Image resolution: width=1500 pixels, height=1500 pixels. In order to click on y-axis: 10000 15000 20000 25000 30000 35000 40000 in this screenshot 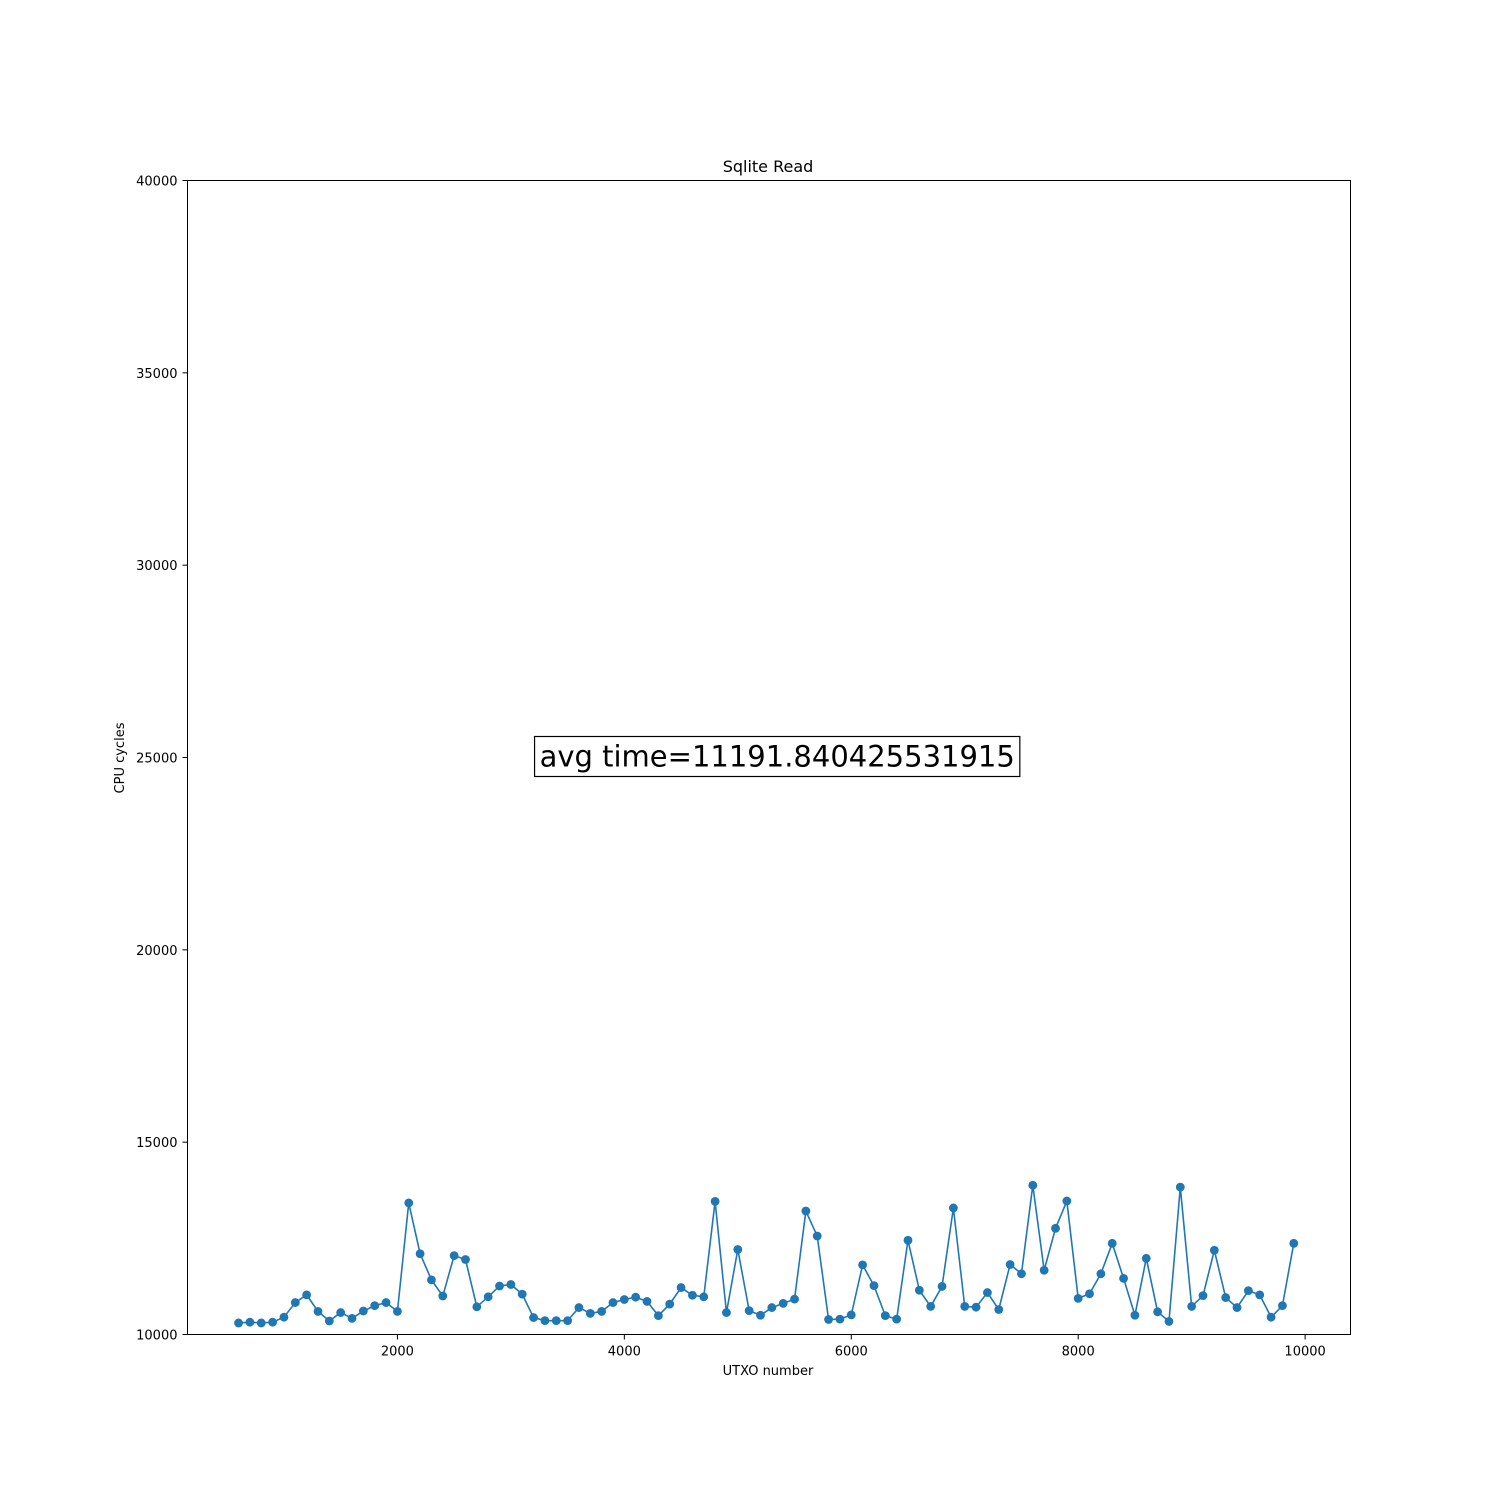, I will do `click(162, 759)`.